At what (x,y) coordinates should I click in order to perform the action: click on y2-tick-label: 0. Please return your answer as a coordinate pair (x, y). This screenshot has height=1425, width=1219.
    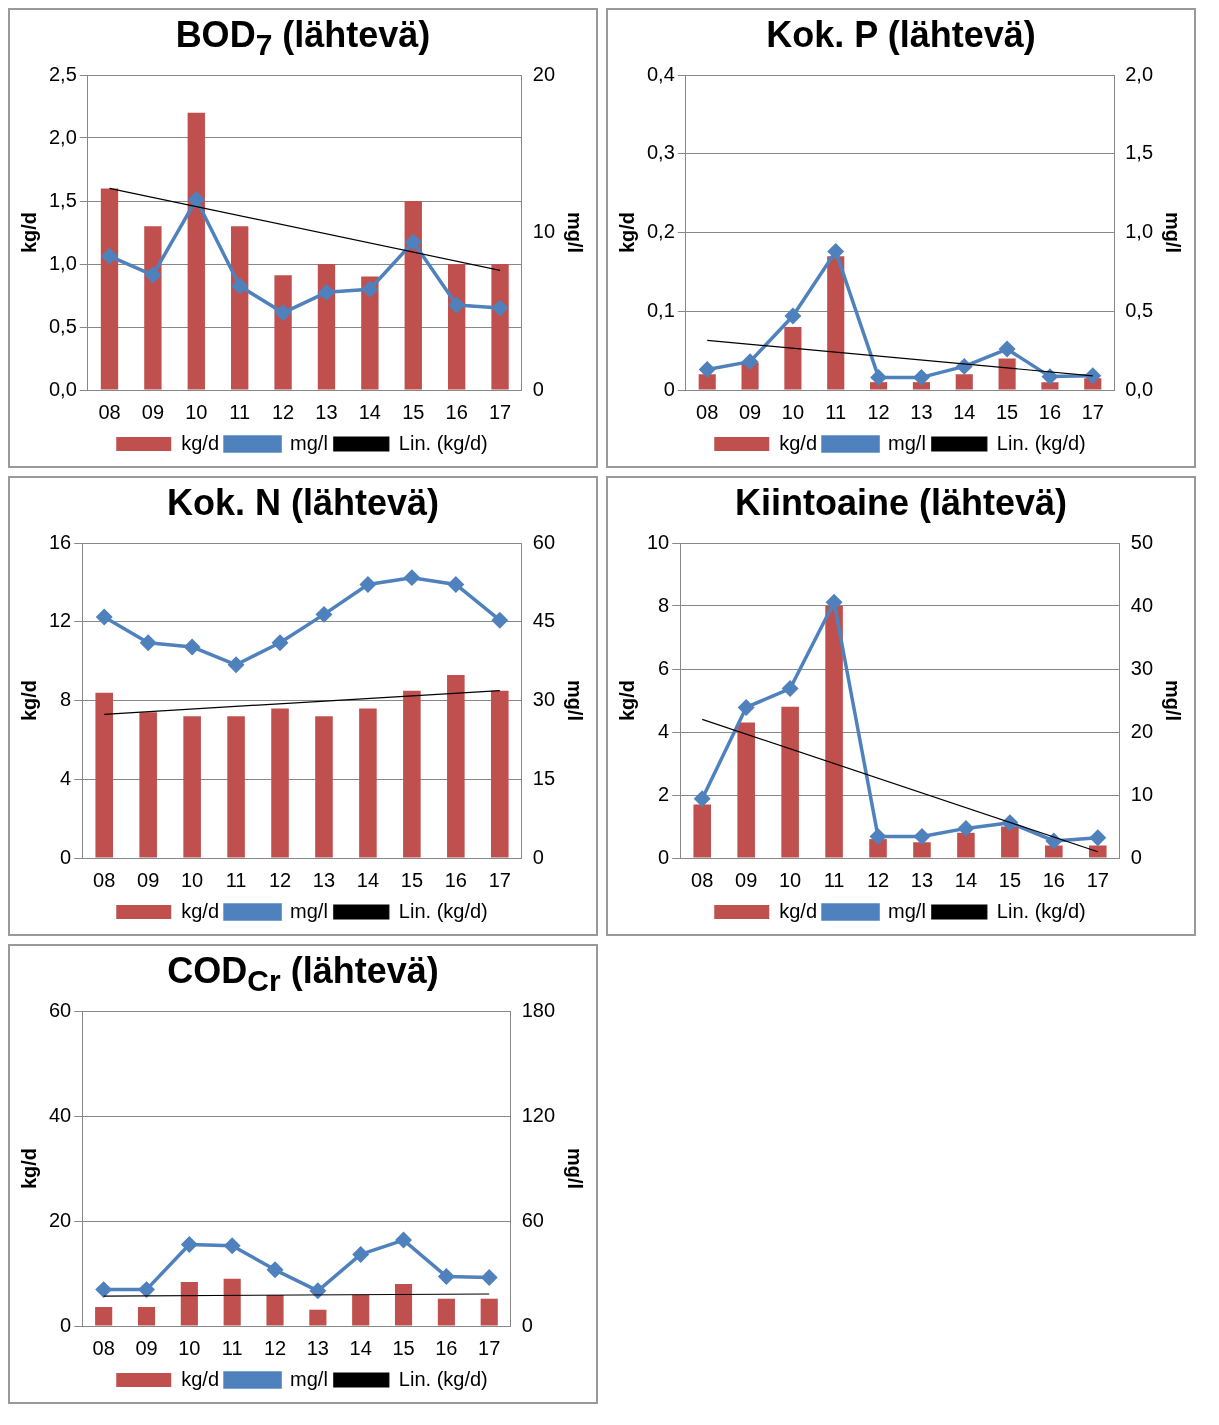
    Looking at the image, I should click on (527, 1324).